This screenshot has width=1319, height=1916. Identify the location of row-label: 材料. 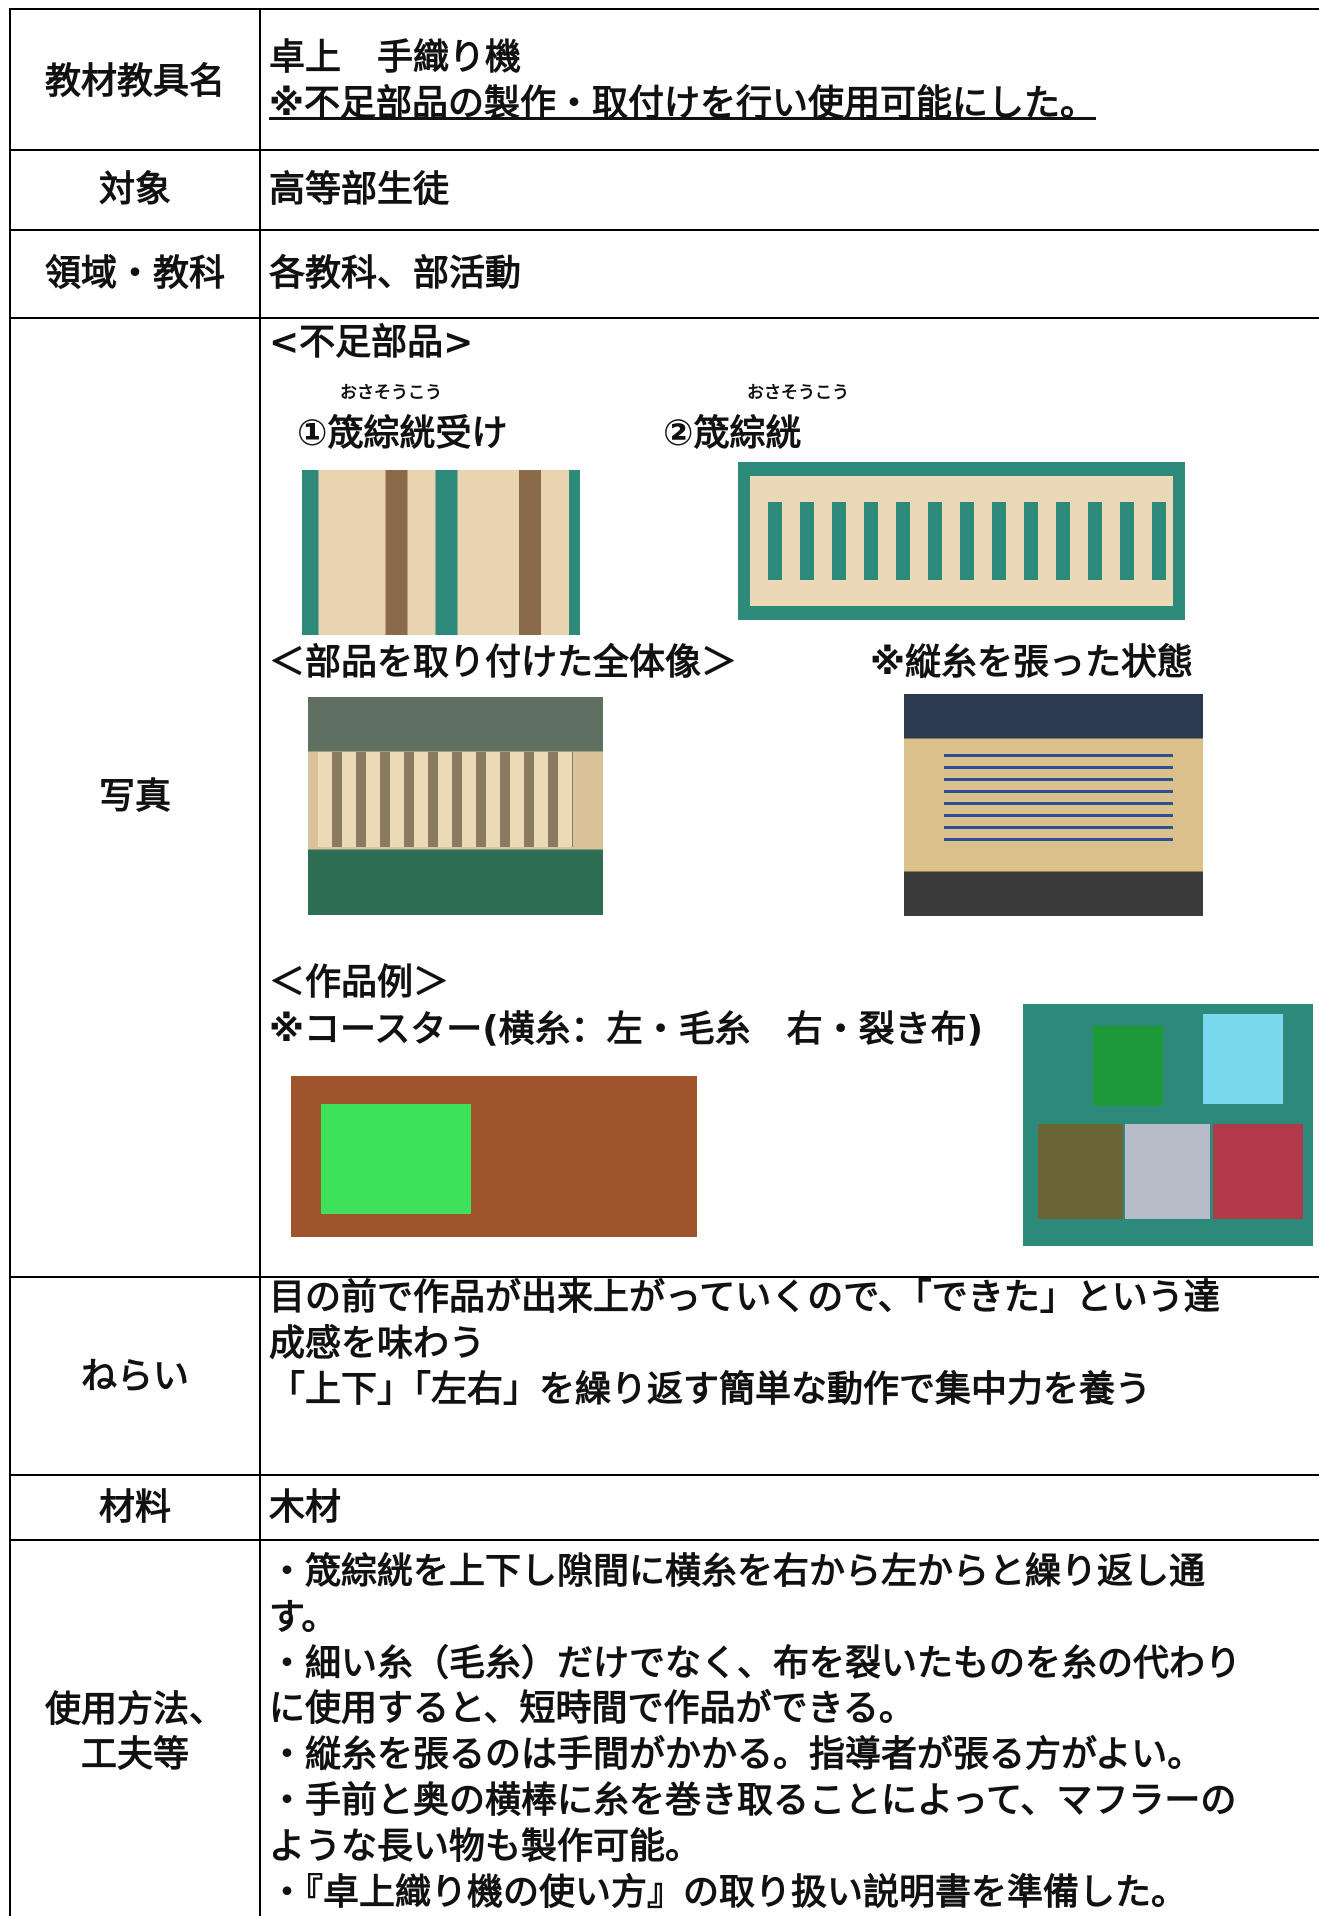
(134, 1507).